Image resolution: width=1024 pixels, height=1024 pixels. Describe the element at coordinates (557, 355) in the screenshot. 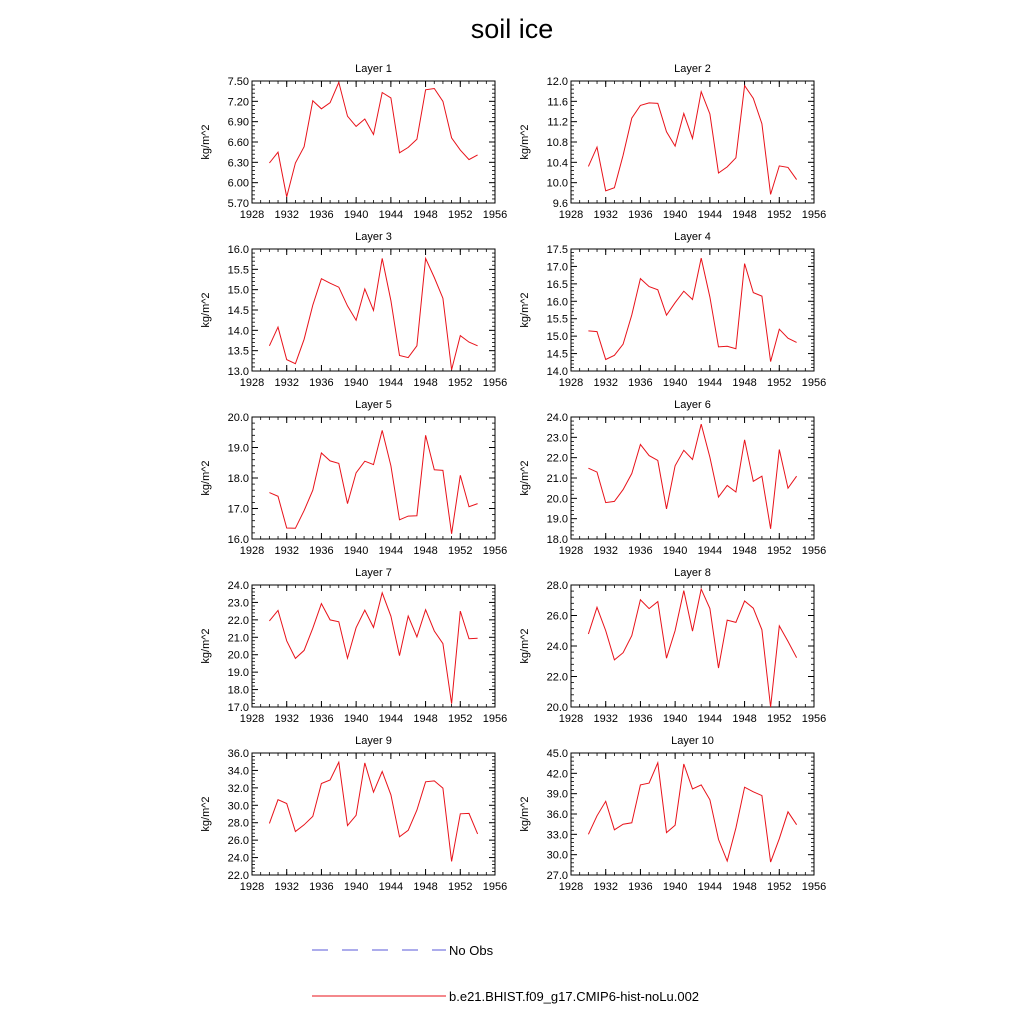

I see `y-tick-label: 14.5` at that location.